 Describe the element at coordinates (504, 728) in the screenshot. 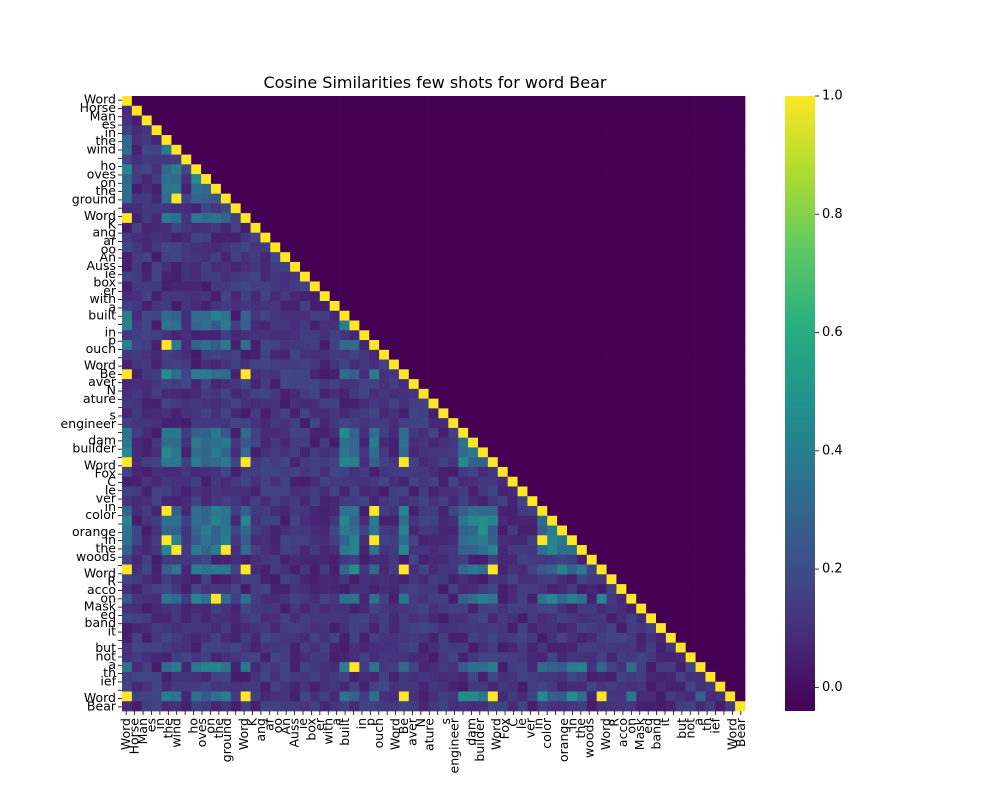

I see `x-tick-label: Fox` at that location.